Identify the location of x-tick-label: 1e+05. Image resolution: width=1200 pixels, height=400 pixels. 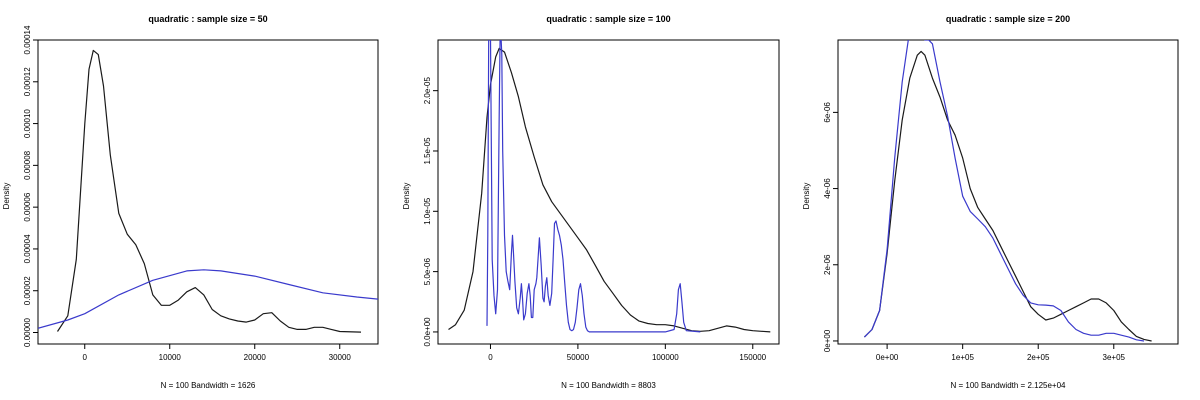
(962, 357).